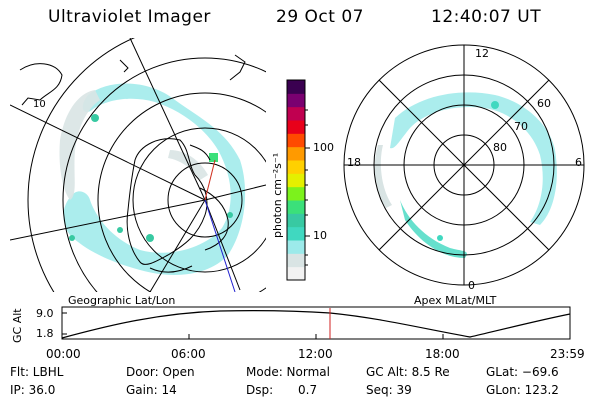 This screenshot has width=600, height=400. What do you see at coordinates (482, 53) in the screenshot?
I see `mlt-label-12: 12` at bounding box center [482, 53].